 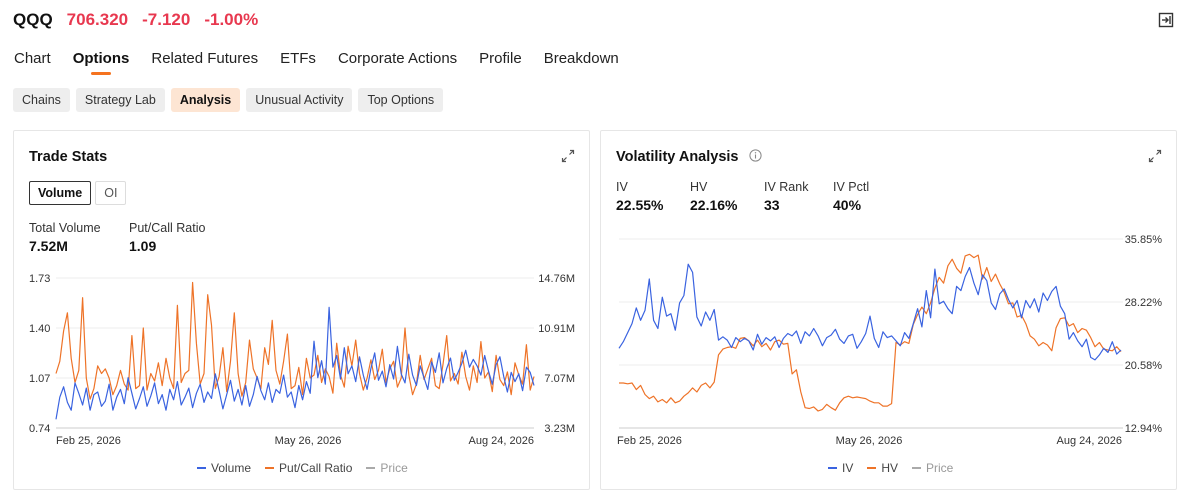 I want to click on stat-value: 7.52M, so click(x=48, y=246).